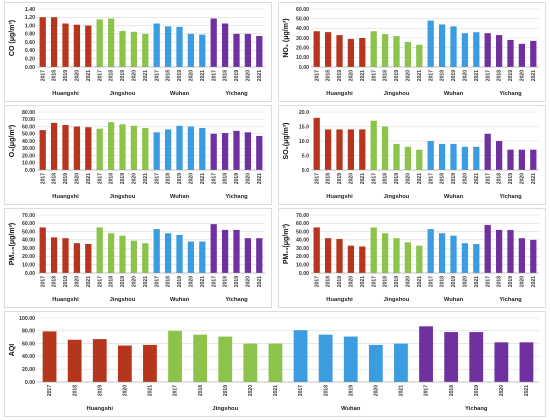 The image size is (550, 420). Describe the element at coordinates (499, 251) in the screenshot. I see `bar-yichang-2018` at that location.